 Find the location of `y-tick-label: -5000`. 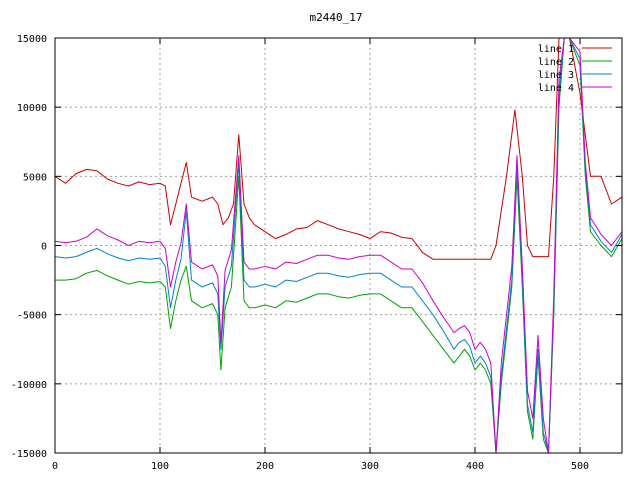

y-tick-label: -5000 is located at coordinates (32, 316).